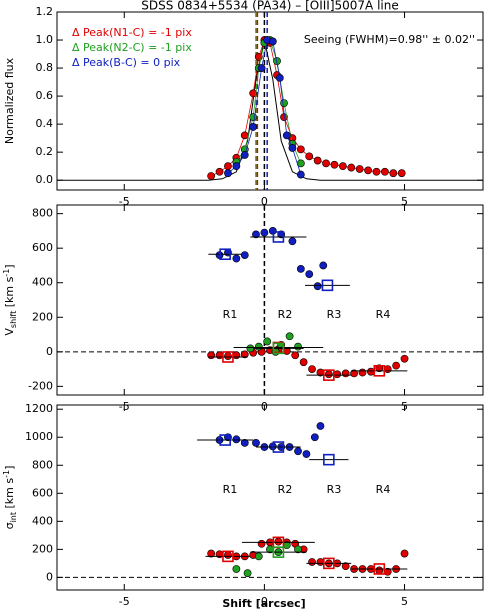  What do you see at coordinates (40, 385) in the screenshot?
I see `y-tick-label: -200` at bounding box center [40, 385].